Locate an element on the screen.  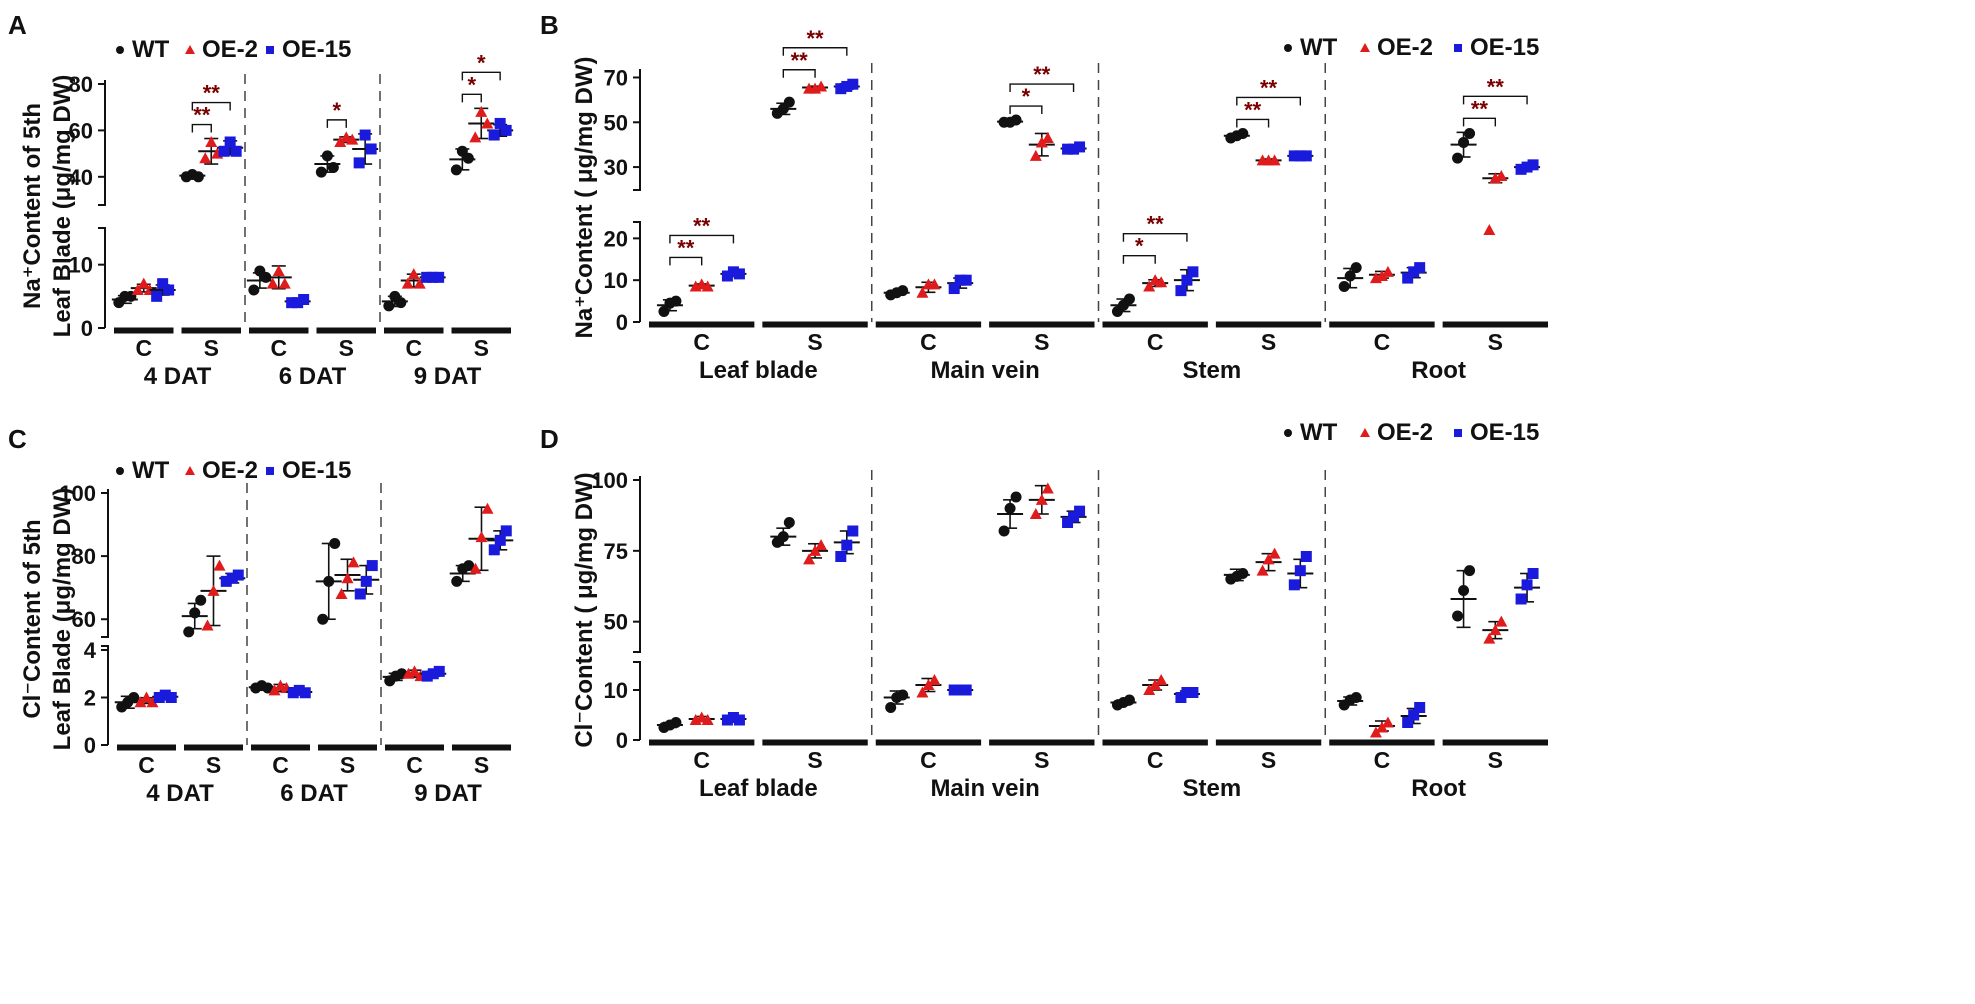
y-tick-label: 4 is located at coordinates (90, 650).